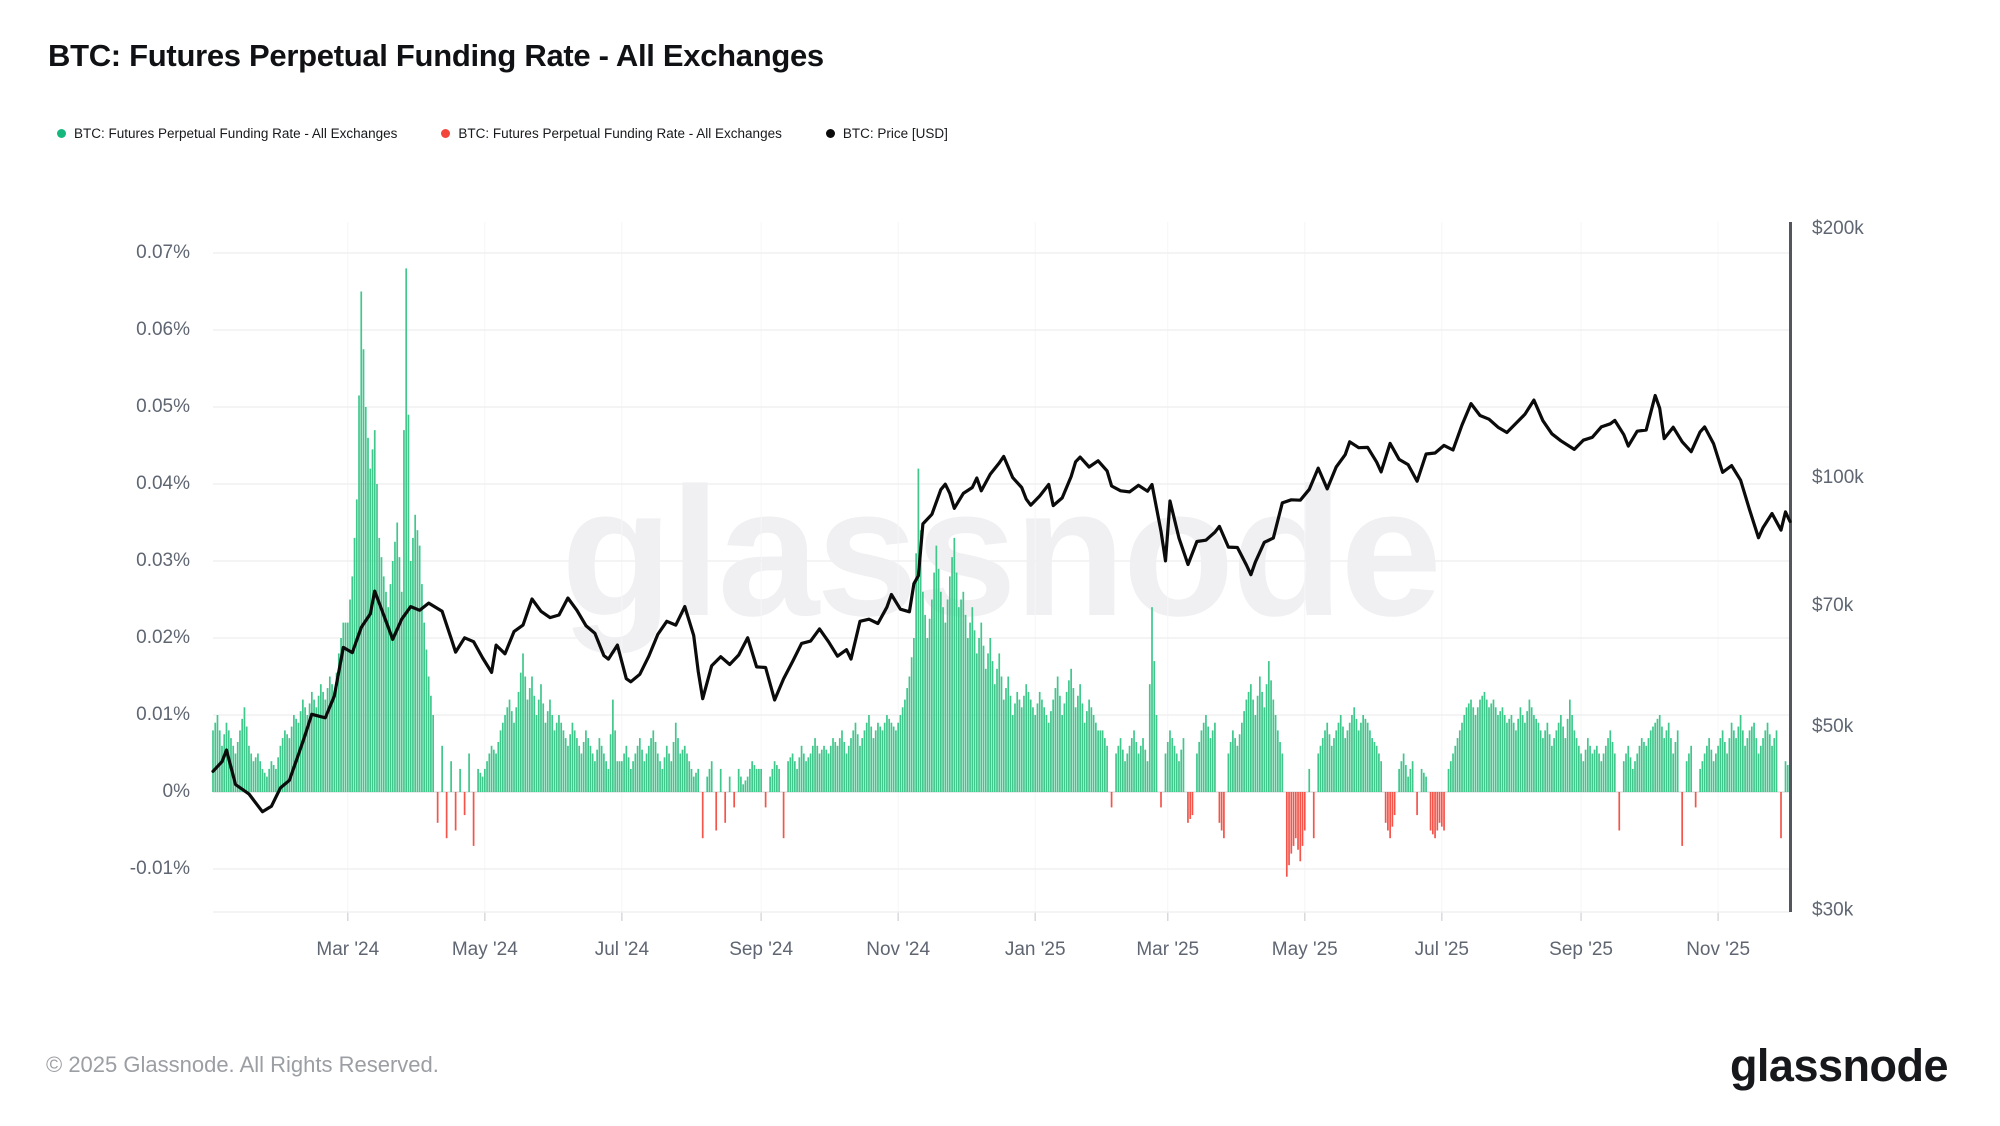  I want to click on x-axis-label: Jul '24, so click(622, 949).